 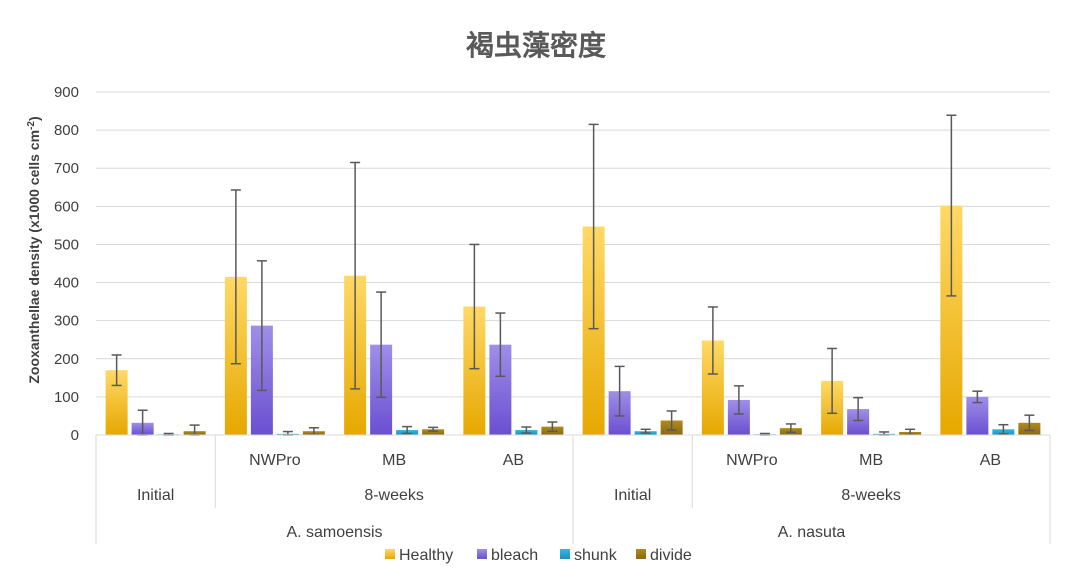 What do you see at coordinates (34, 257) in the screenshot?
I see `y-axis-label-text: Zooxanthellae density (x1000 cells cm` at bounding box center [34, 257].